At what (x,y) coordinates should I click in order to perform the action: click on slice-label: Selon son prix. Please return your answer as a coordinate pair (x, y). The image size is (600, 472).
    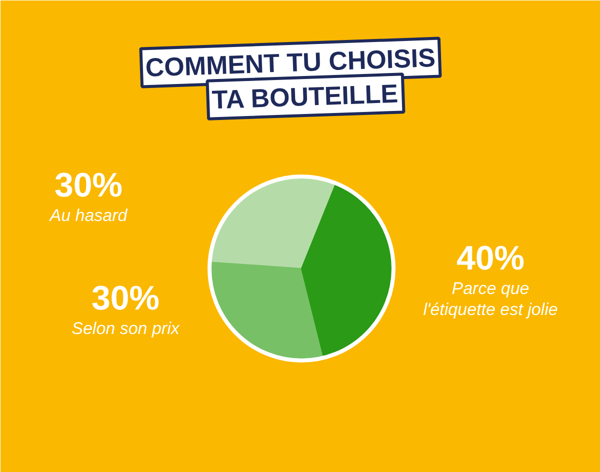
    Looking at the image, I should click on (126, 328).